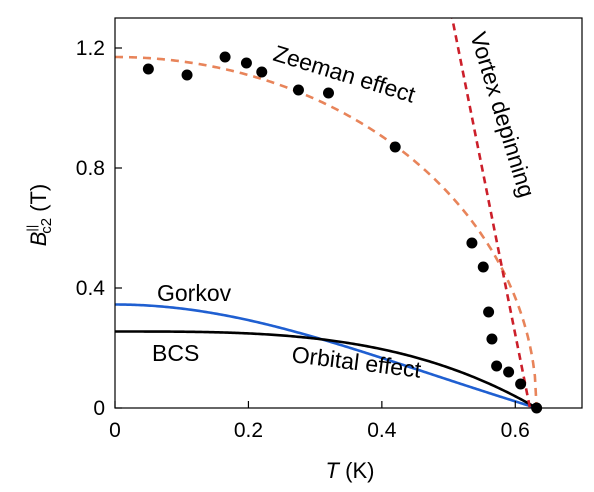 This screenshot has width=594, height=492. I want to click on y-tick-label: 0.8, so click(90, 168).